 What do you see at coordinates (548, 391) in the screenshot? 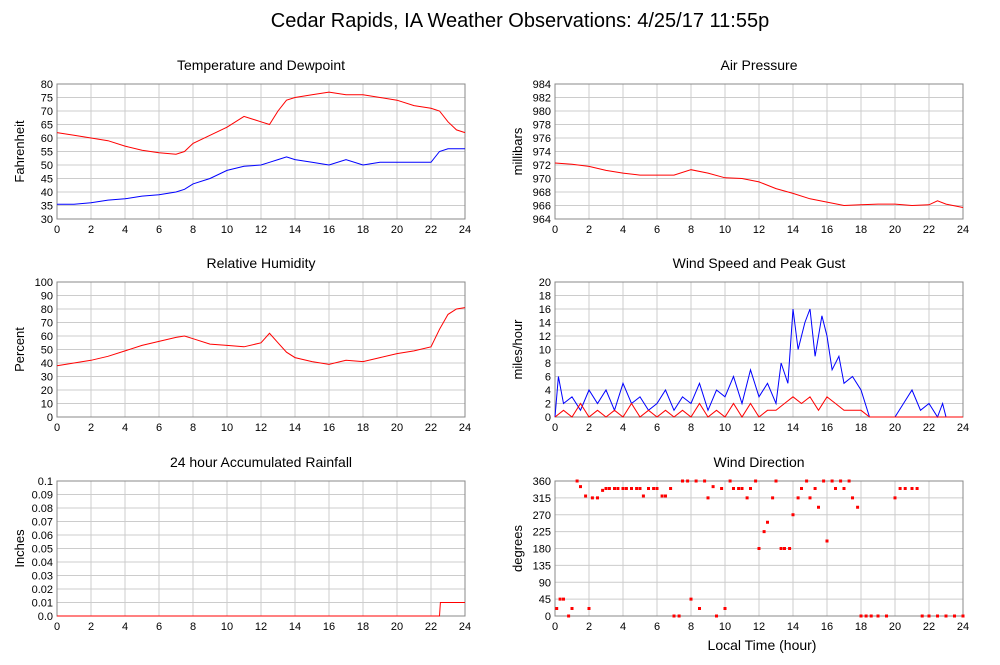
I see `y-tick-label: 4` at bounding box center [548, 391].